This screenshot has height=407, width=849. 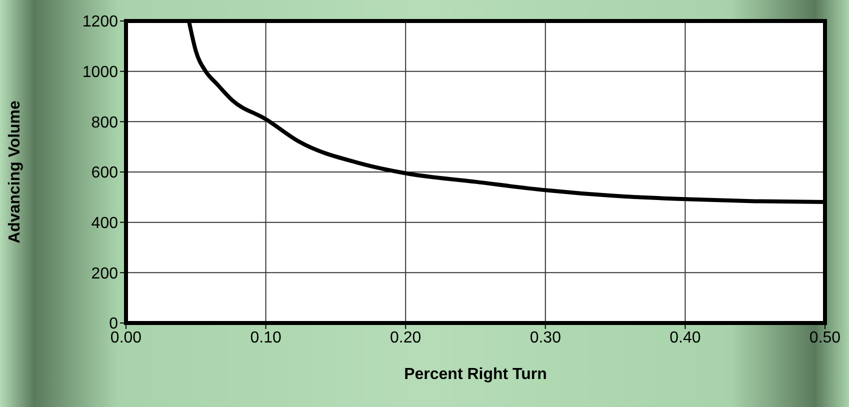 What do you see at coordinates (100, 22) in the screenshot?
I see `y-tick-label: 1200` at bounding box center [100, 22].